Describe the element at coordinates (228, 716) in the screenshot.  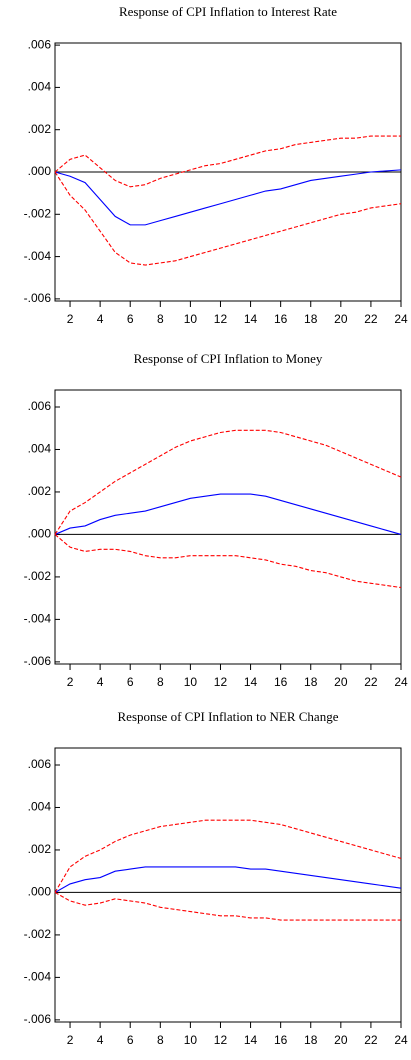
I see `chart-title: Response of CPI Inflation to NER Change` at that location.